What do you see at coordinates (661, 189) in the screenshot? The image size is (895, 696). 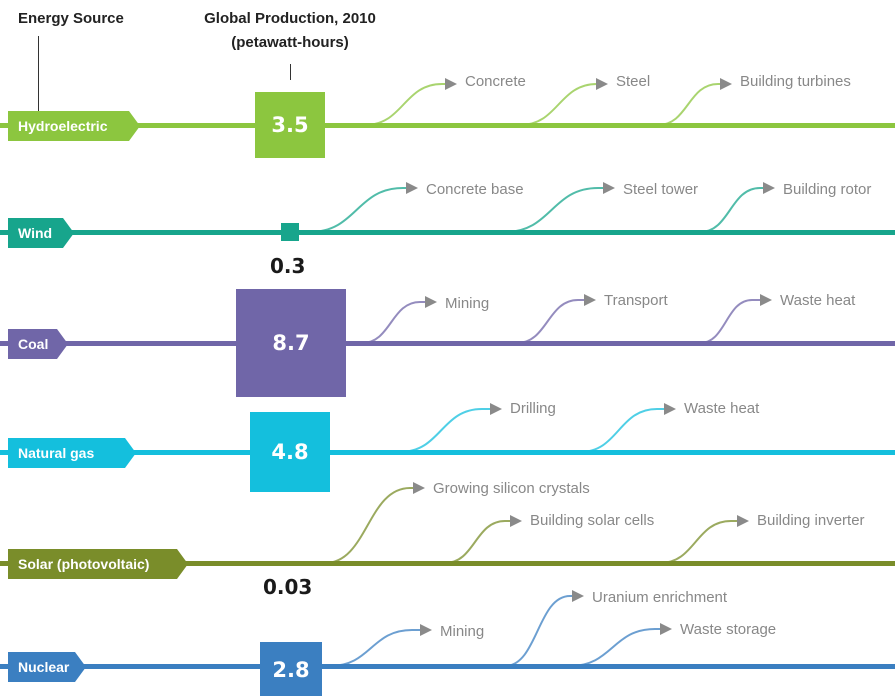 I see `step-label-wind-2: Steel tower` at bounding box center [661, 189].